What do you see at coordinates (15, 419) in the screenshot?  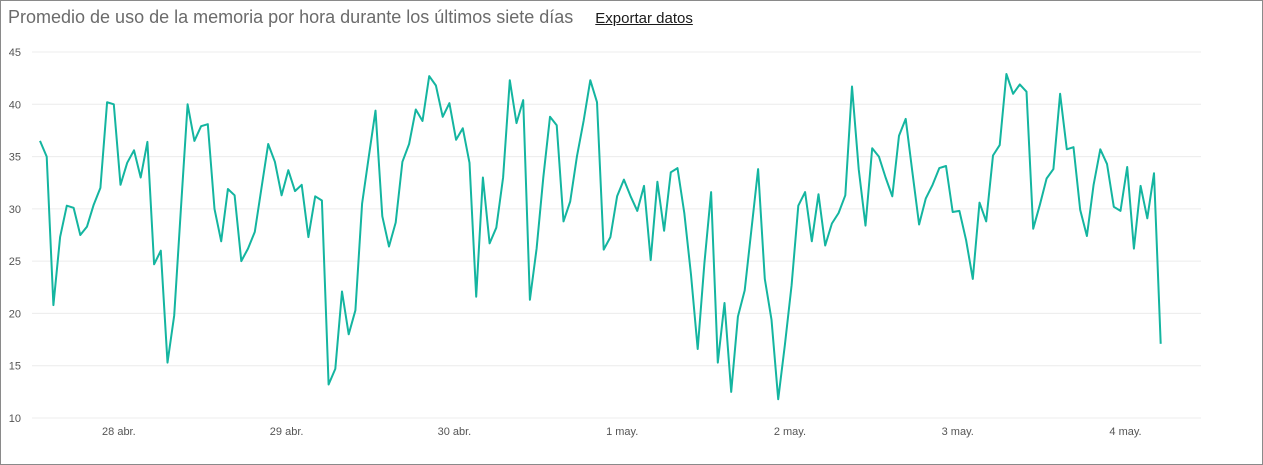 I see `y-tick-label-10: 10` at bounding box center [15, 419].